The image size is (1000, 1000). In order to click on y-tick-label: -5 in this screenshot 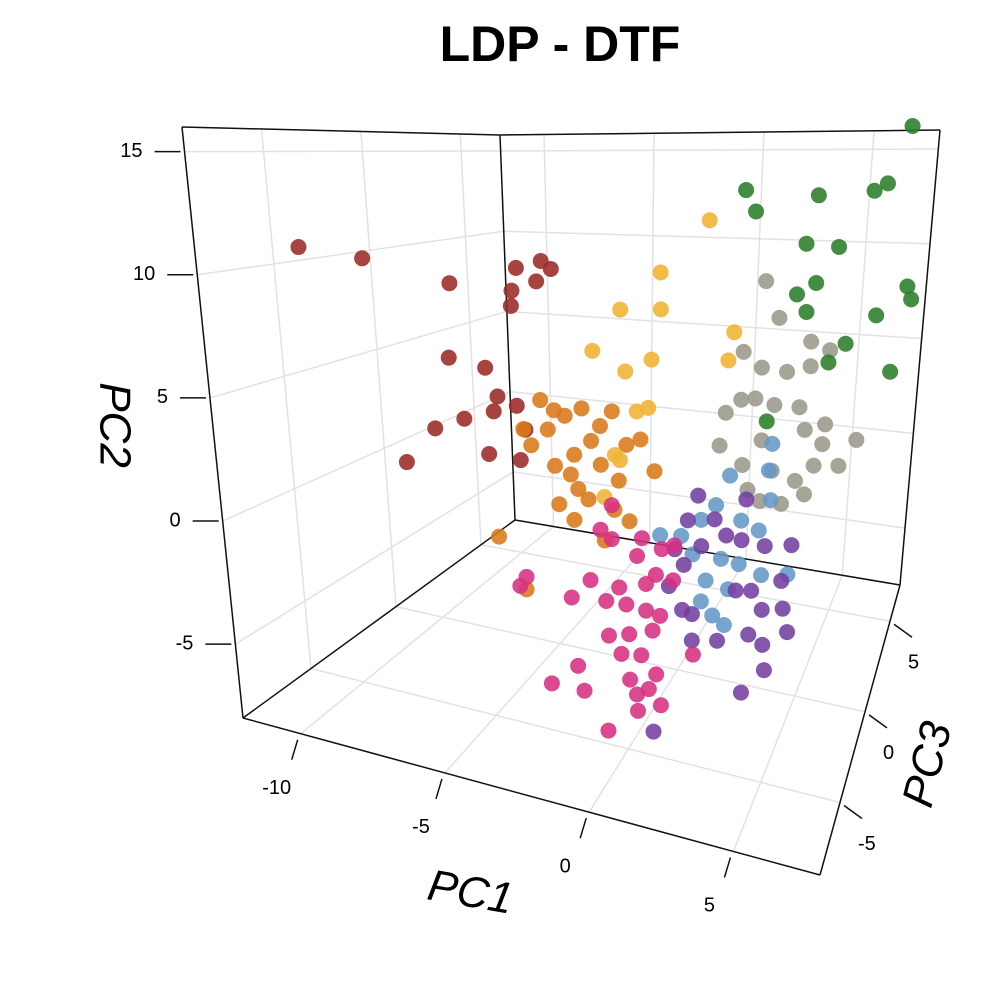, I will do `click(185, 643)`.